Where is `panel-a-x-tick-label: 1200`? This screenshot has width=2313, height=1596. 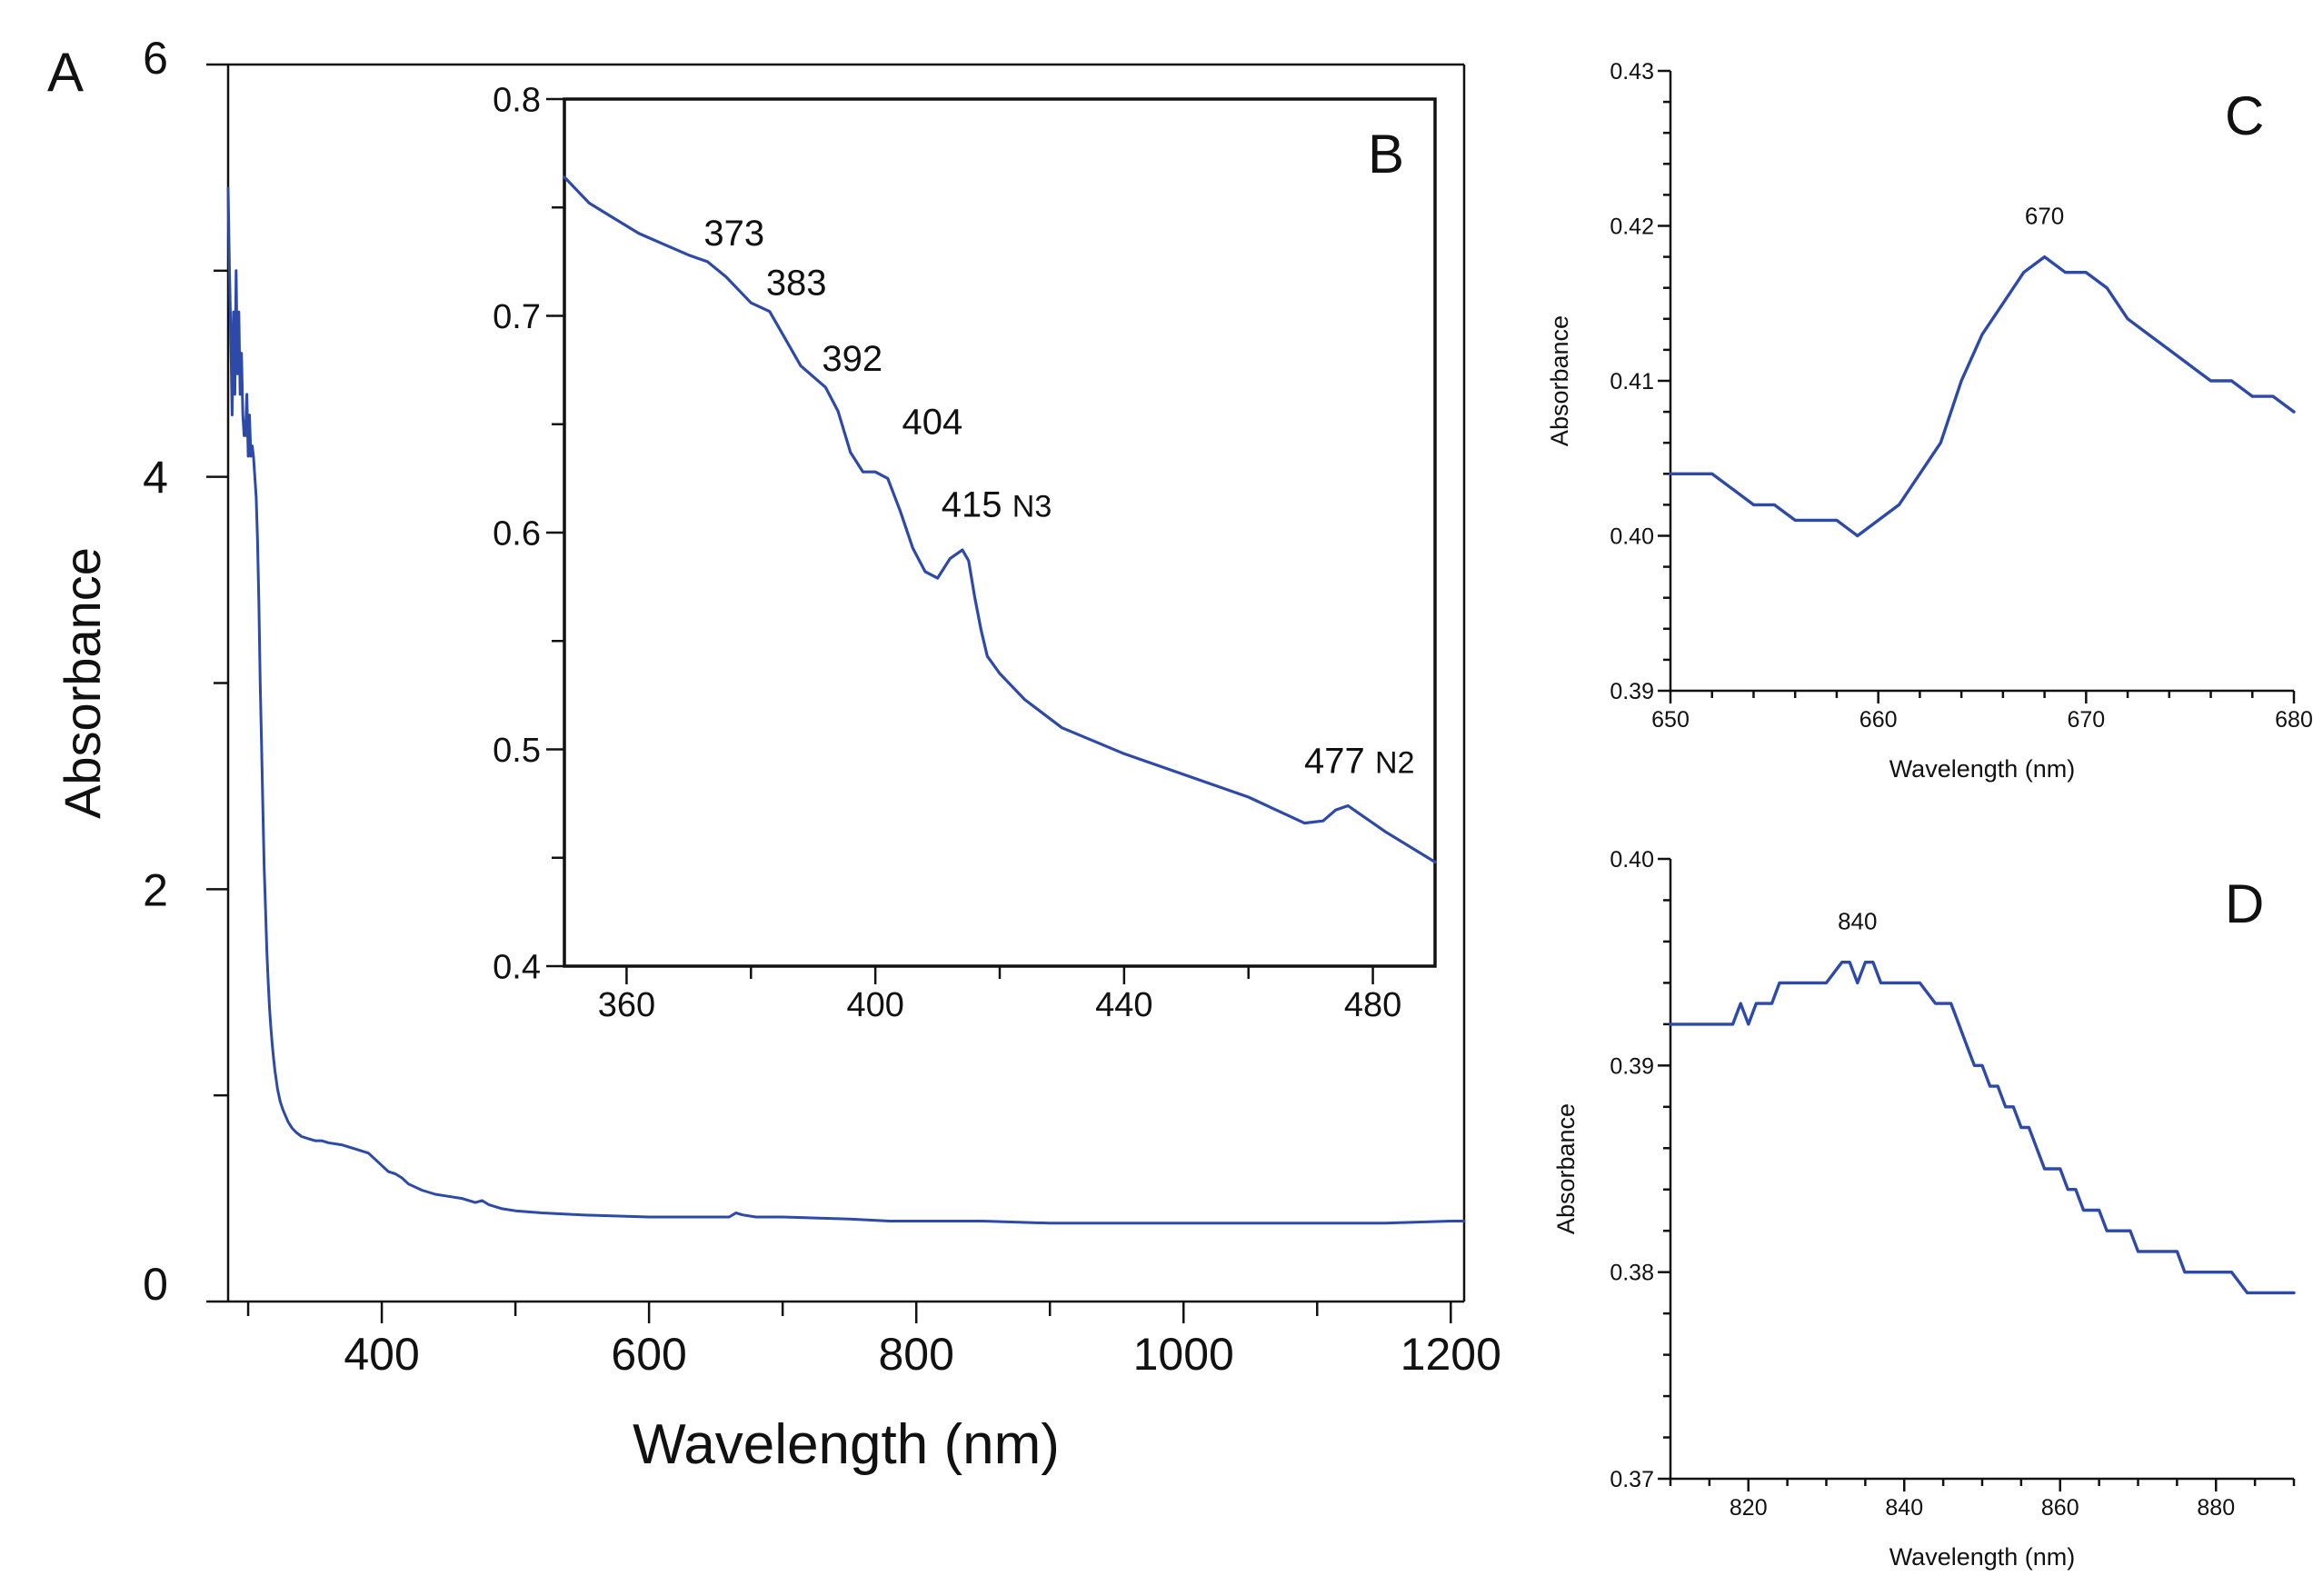
panel-a-x-tick-label: 1200 is located at coordinates (1451, 1354).